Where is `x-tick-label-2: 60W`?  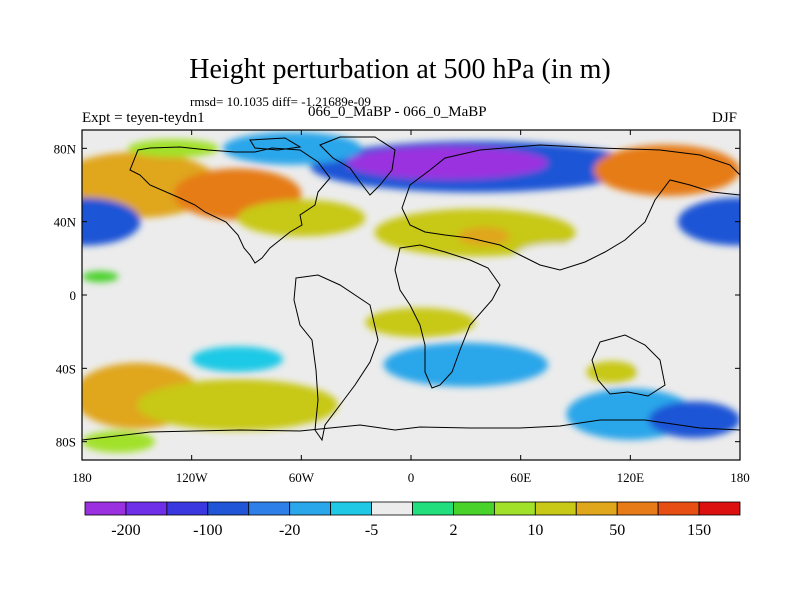 x-tick-label-2: 60W is located at coordinates (302, 477).